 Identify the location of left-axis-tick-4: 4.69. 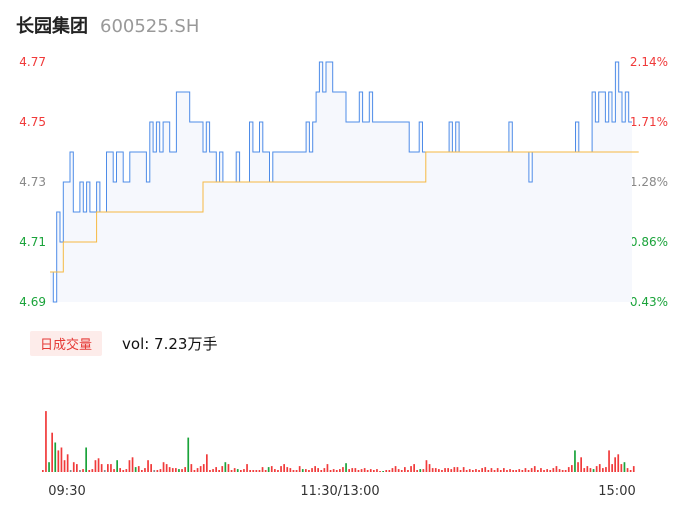
(32, 302).